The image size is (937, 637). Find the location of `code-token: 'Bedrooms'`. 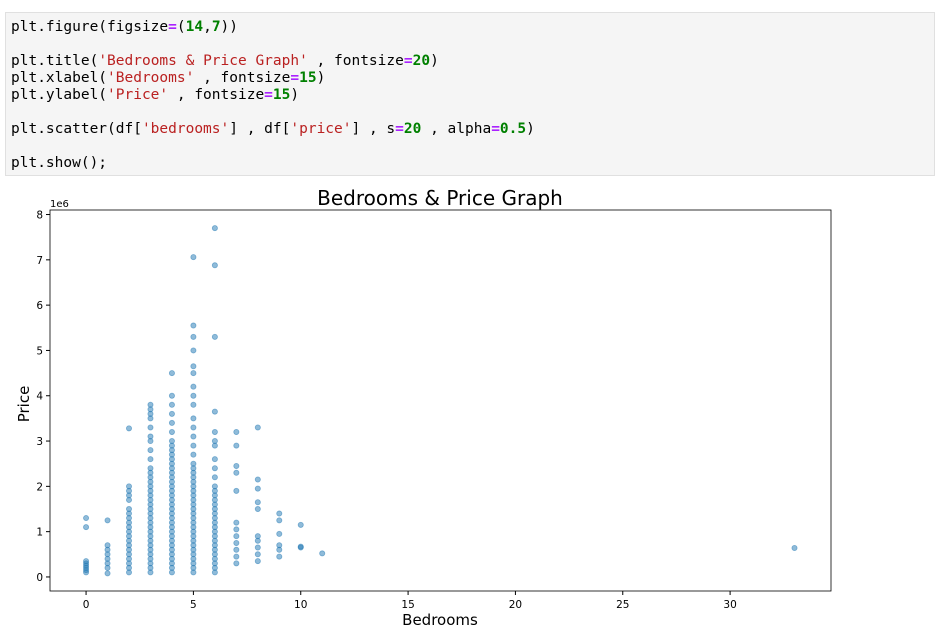

code-token: 'Bedrooms' is located at coordinates (151, 78).